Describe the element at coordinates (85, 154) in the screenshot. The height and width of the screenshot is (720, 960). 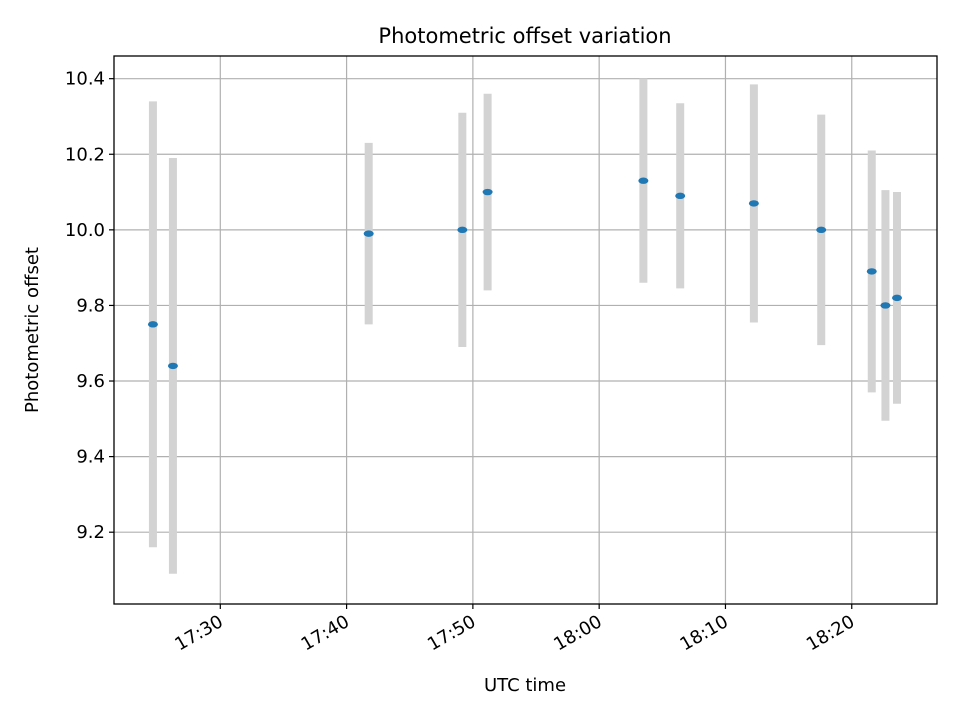
I see `y-tick-label: 10.2` at that location.